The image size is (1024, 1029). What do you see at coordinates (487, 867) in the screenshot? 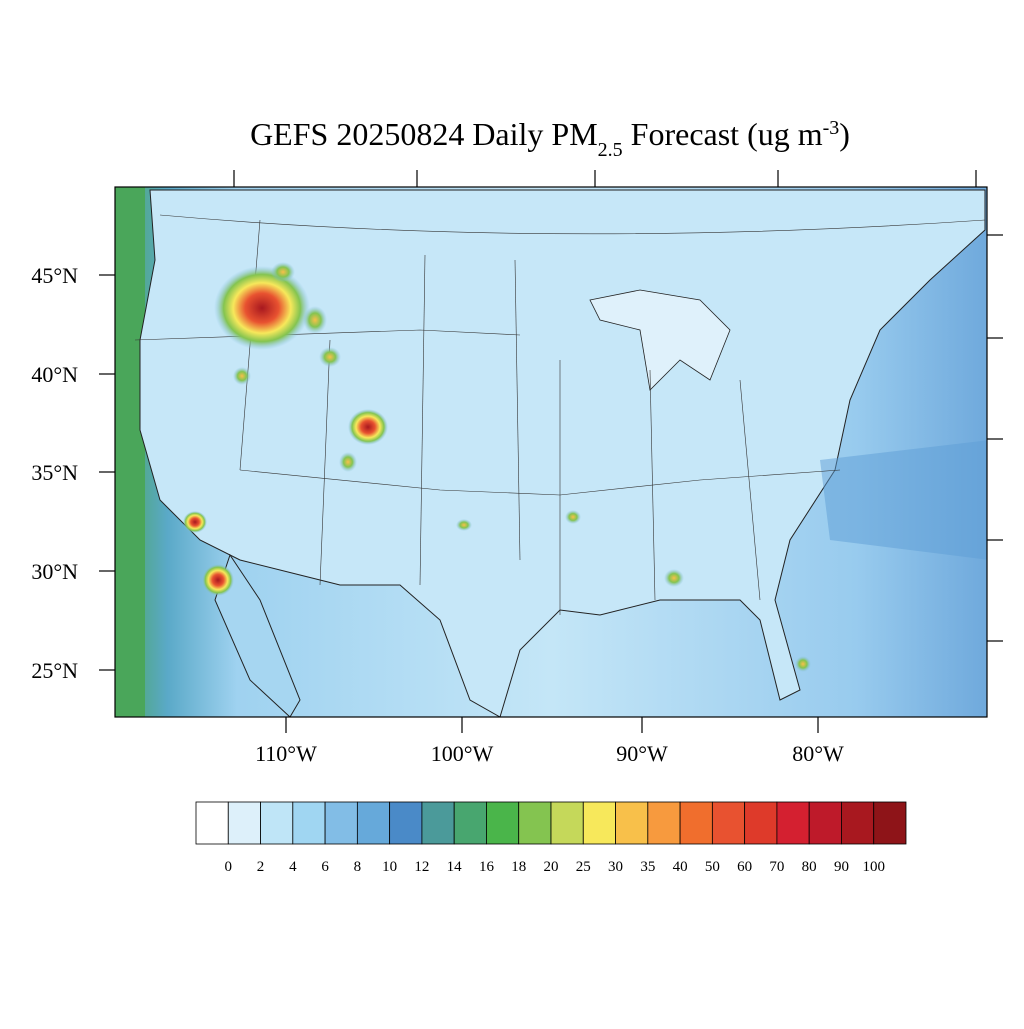
I see `colorbar-label: 16` at bounding box center [487, 867].